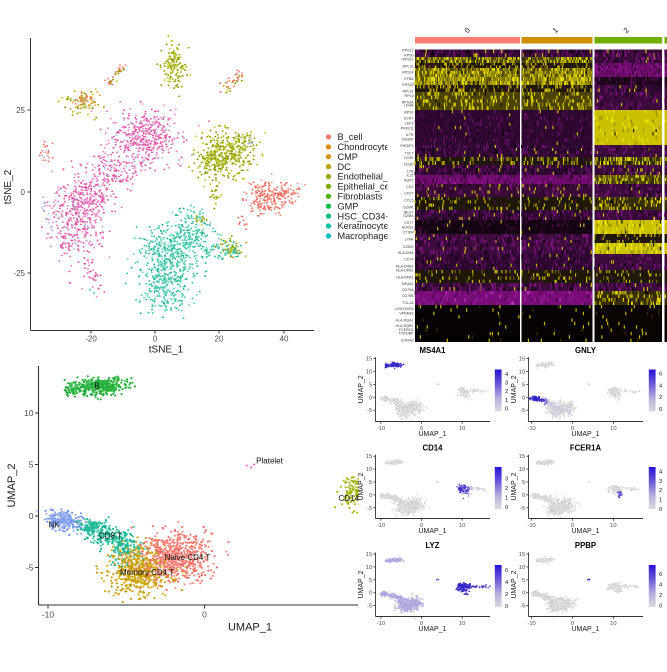 Image resolution: width=667 pixels, height=672 pixels. What do you see at coordinates (366, 226) in the screenshot?
I see `svg-text: Keratinocytes` at bounding box center [366, 226].